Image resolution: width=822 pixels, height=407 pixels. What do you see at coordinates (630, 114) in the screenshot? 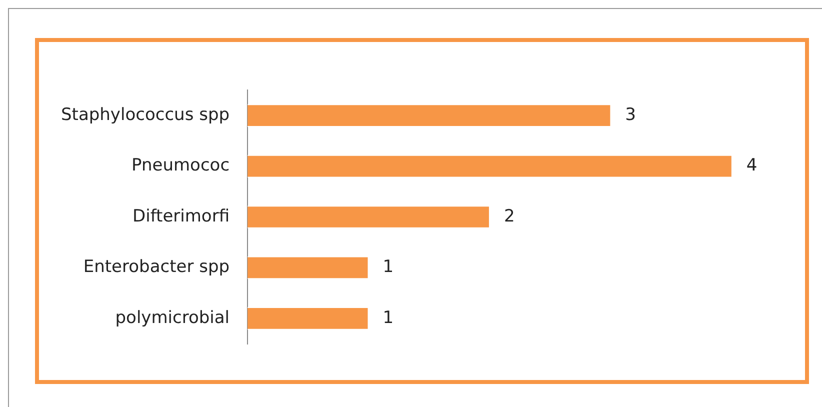
I see `data-label: 3` at bounding box center [630, 114].